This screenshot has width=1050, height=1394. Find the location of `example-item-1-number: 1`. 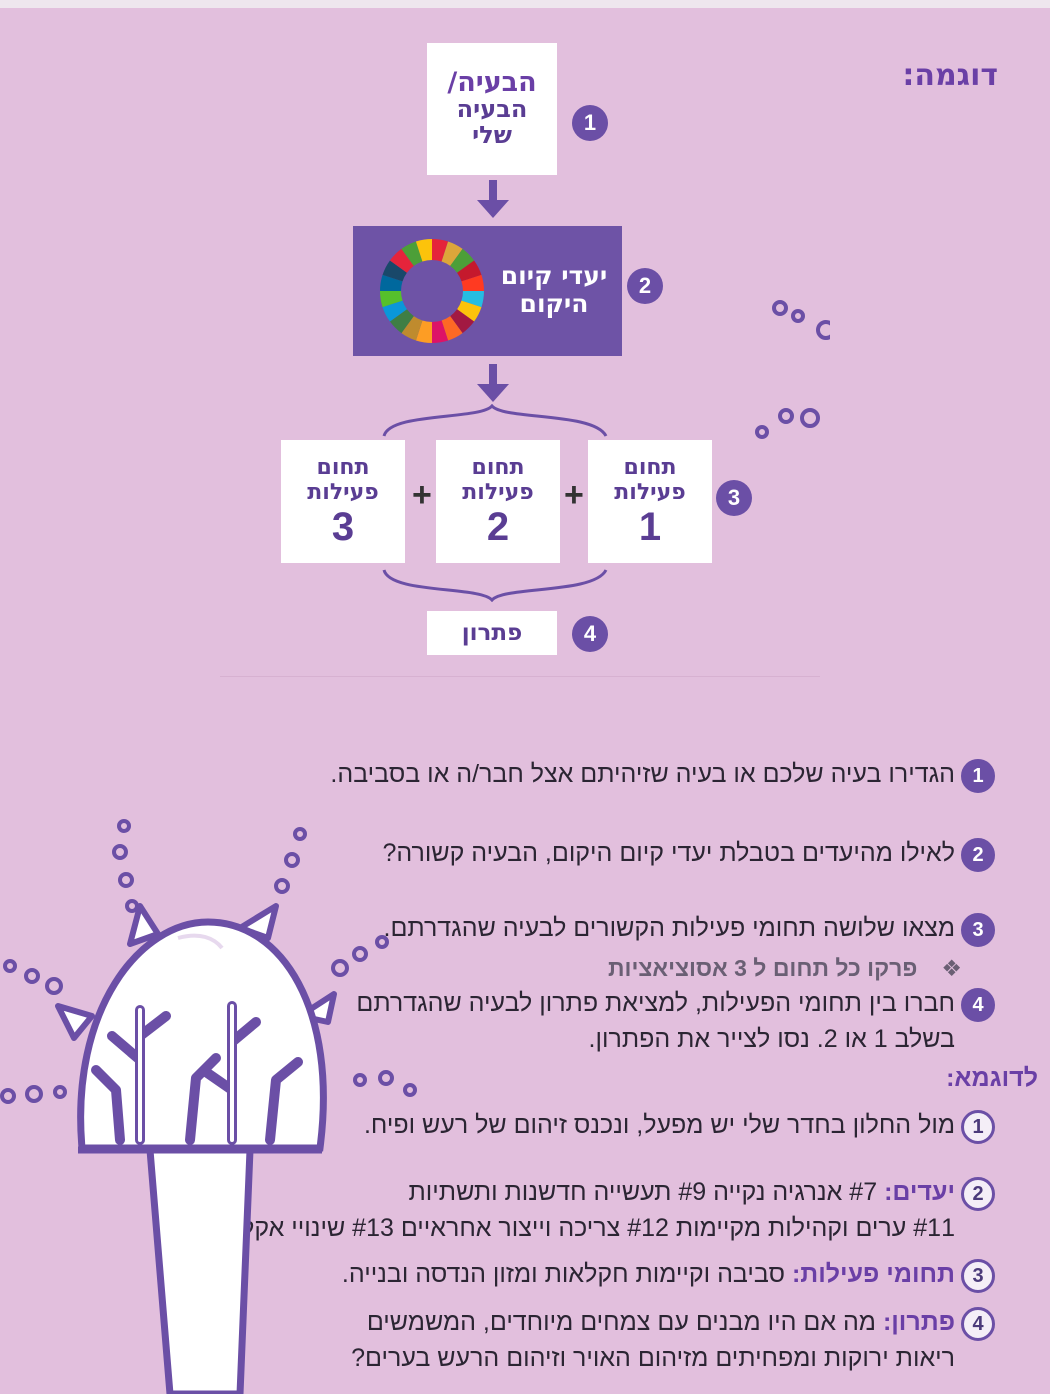

example-item-1-number: 1 is located at coordinates (978, 1127).